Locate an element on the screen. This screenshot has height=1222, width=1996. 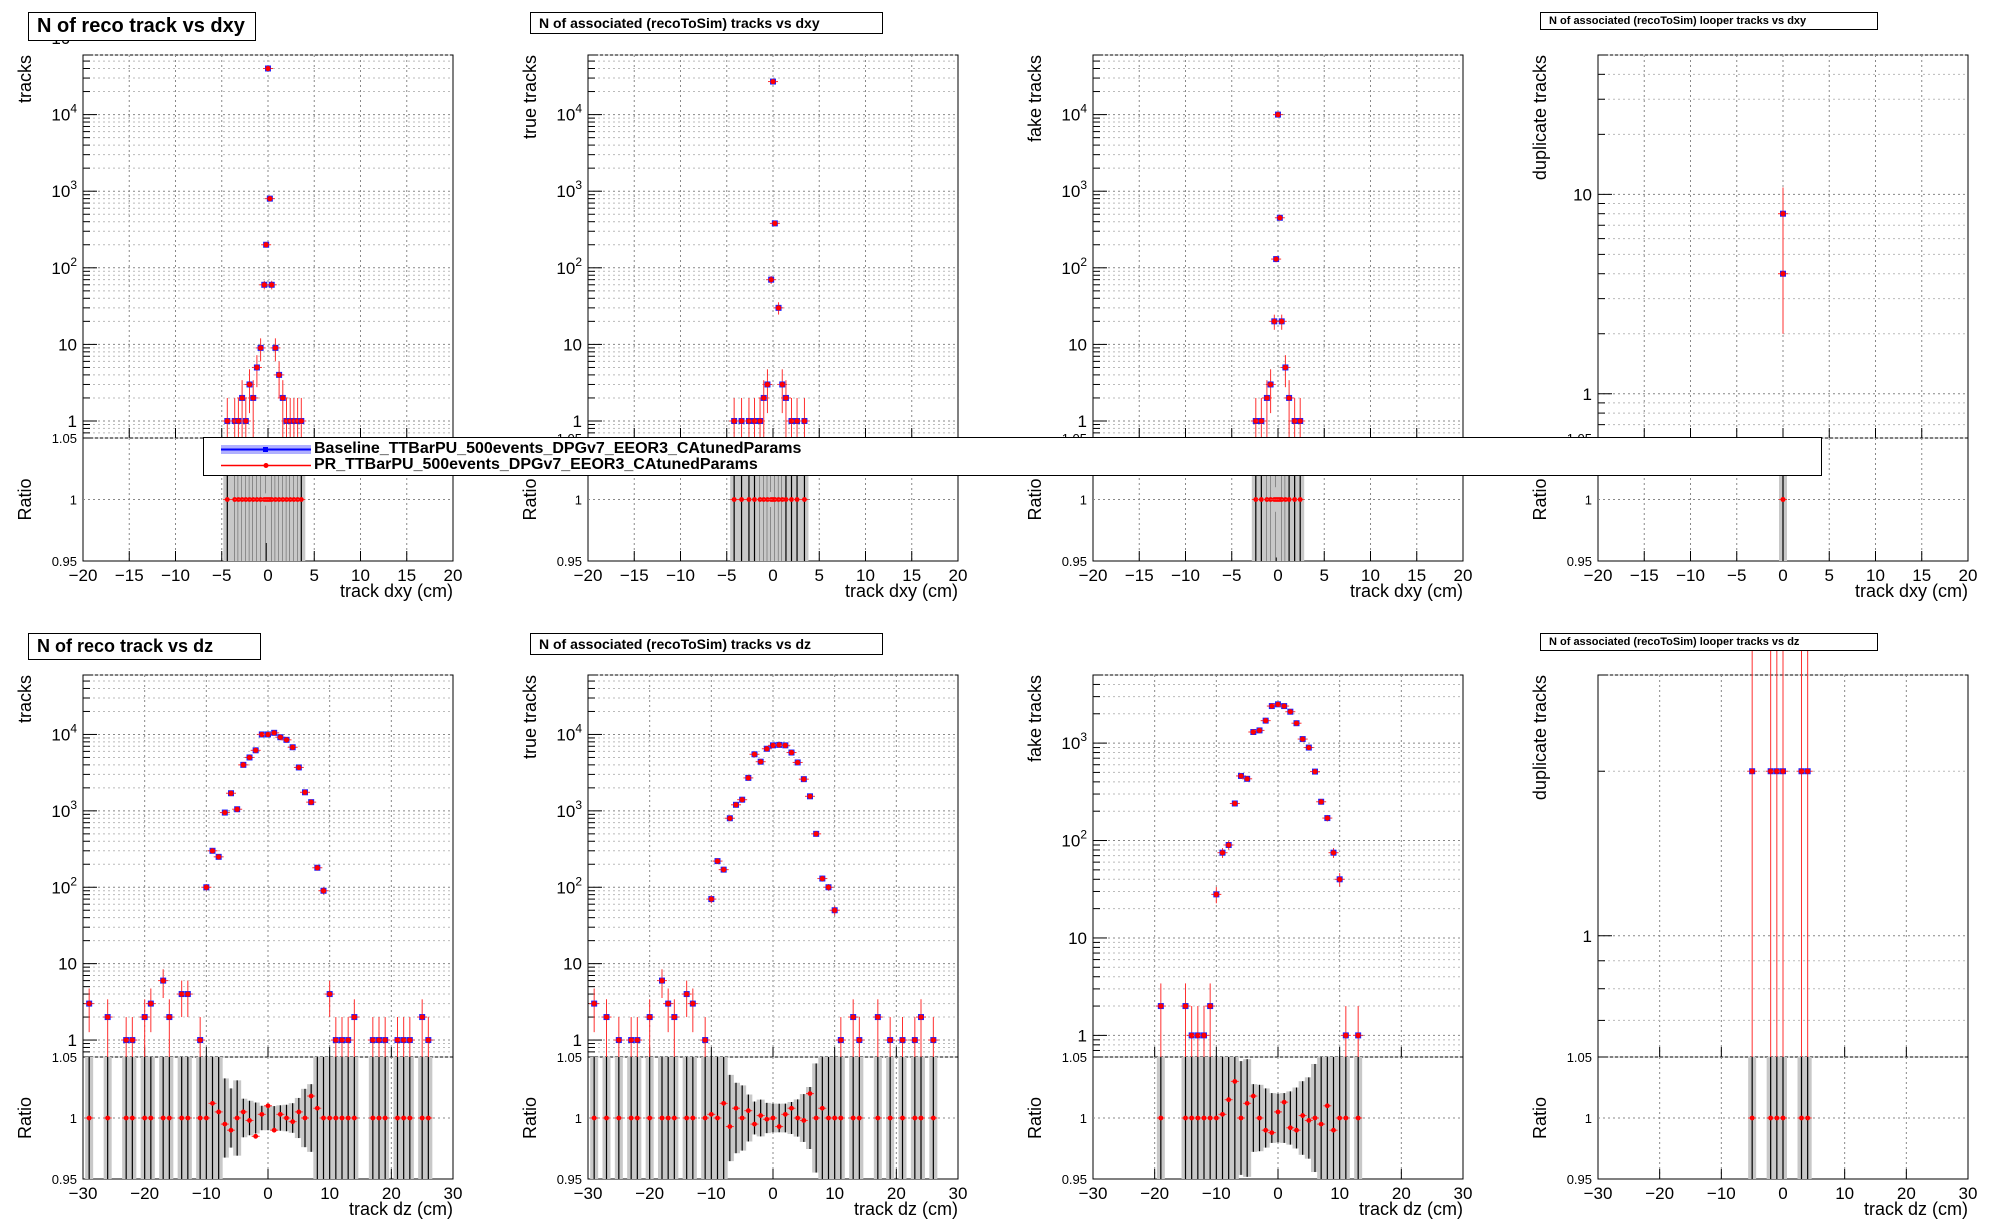
ratio-tick-label: 1.05 is located at coordinates (64, 438).